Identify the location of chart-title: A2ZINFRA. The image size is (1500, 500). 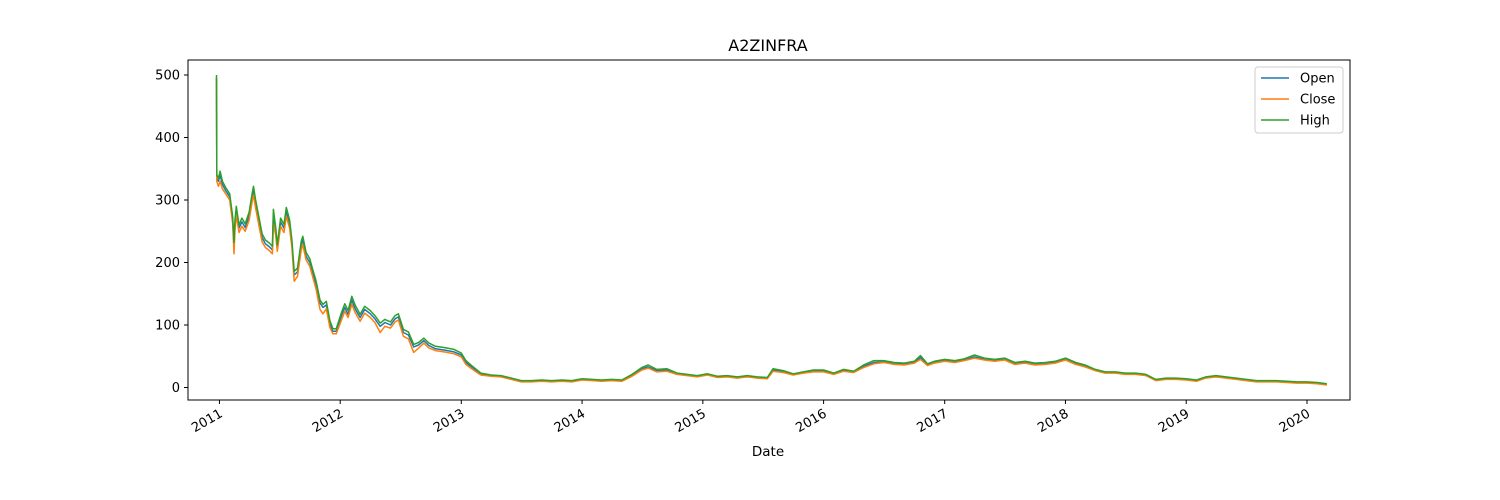
(767, 45).